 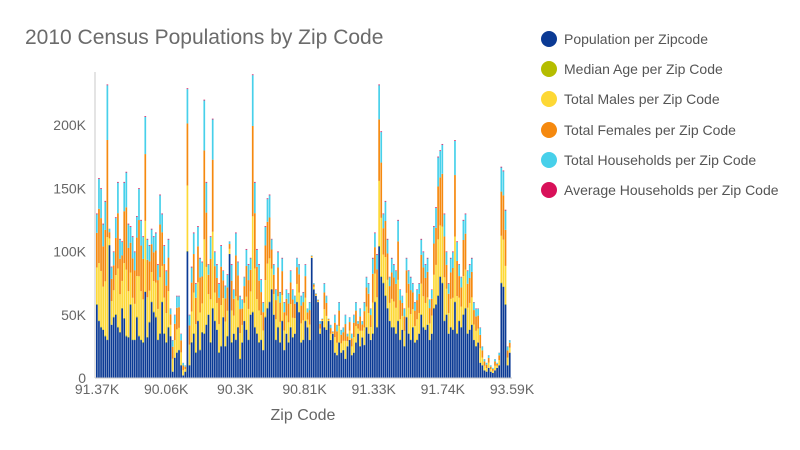 What do you see at coordinates (660, 39) in the screenshot?
I see `legend-item: Population per Zipcode` at bounding box center [660, 39].